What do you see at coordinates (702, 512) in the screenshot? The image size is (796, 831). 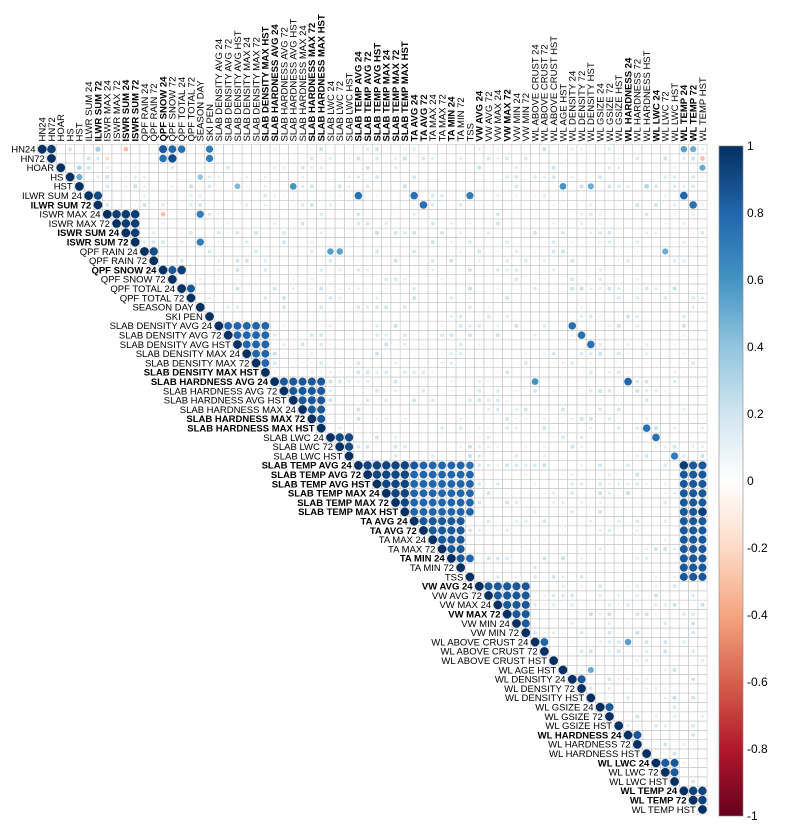 I see `corr-slab-temp-max-hst-wl-temp-hst` at bounding box center [702, 512].